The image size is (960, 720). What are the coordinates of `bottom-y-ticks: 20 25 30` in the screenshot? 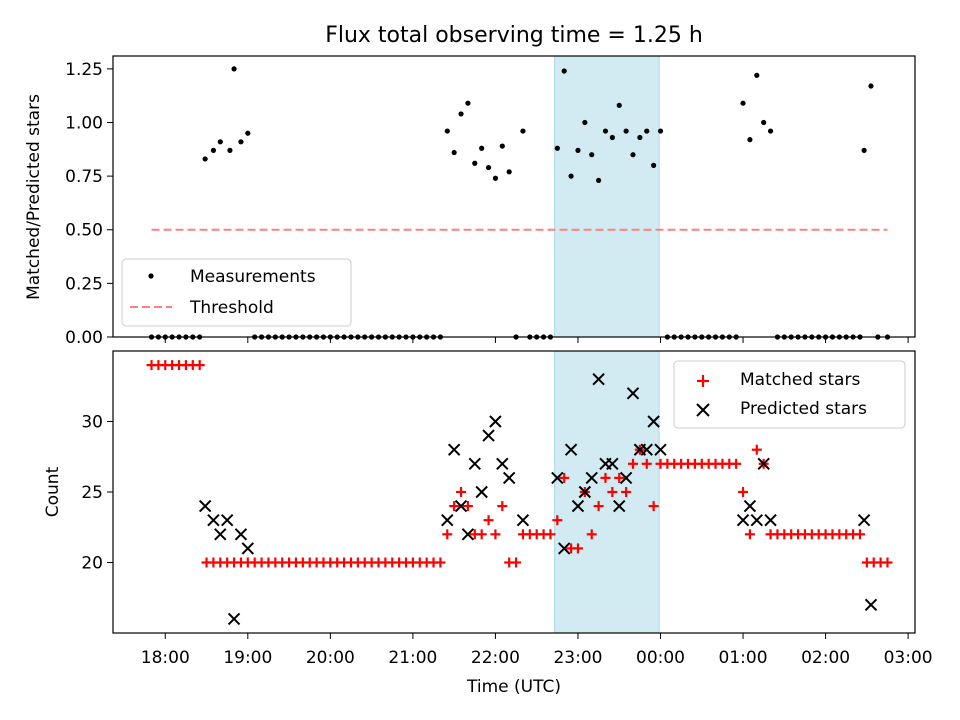 It's located at (97, 493).